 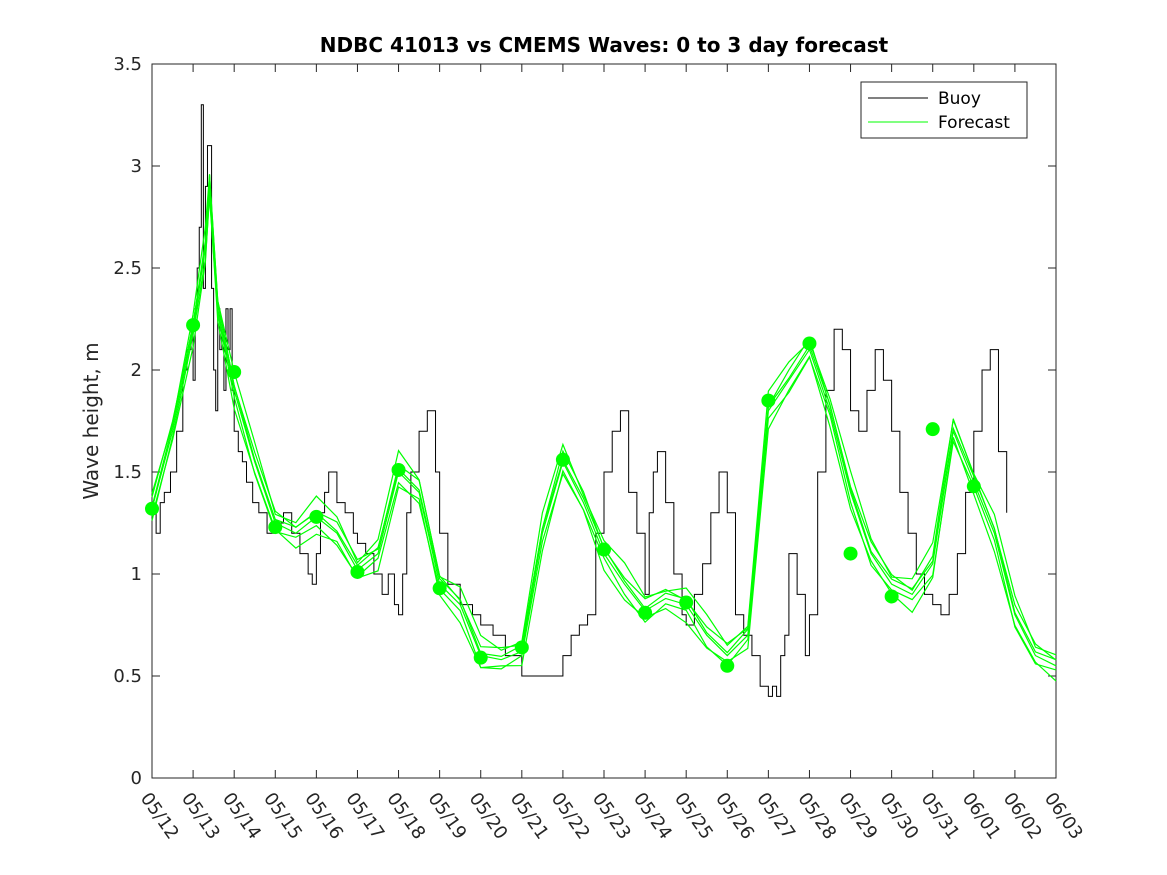 What do you see at coordinates (405, 816) in the screenshot?
I see `x-tick-label: 05/18` at bounding box center [405, 816].